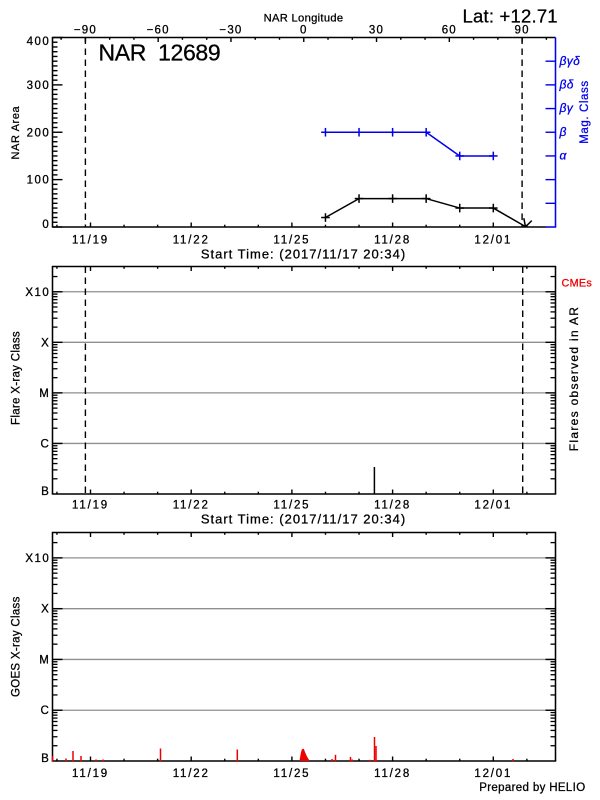 The width and height of the screenshot is (600, 800). What do you see at coordinates (376, 30) in the screenshot?
I see `svg-text: 30` at bounding box center [376, 30].